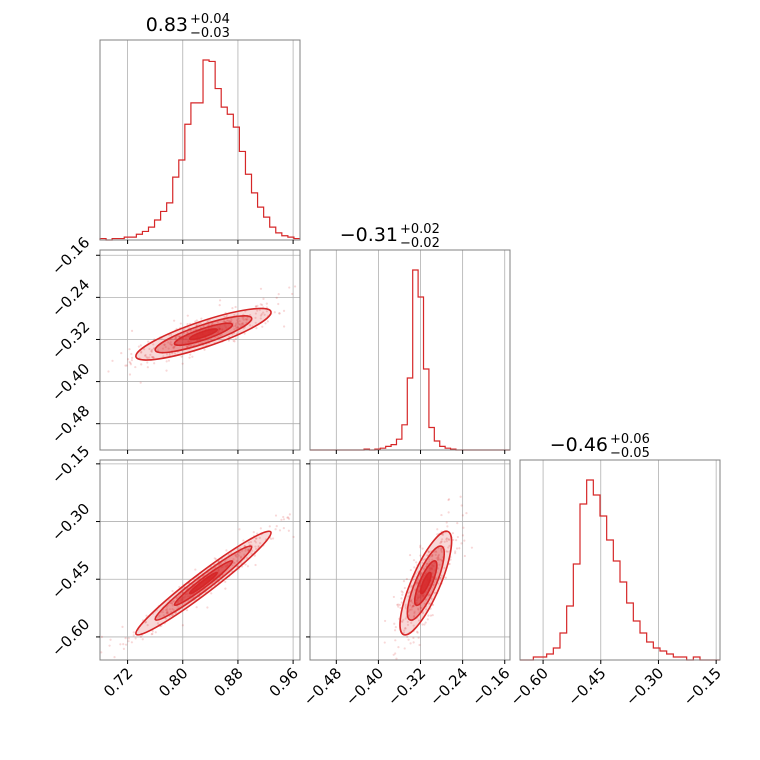 The height and width of the screenshot is (760, 760). Describe the element at coordinates (420, 229) in the screenshot. I see `param-title-upper-error-1: +0.02` at that location.